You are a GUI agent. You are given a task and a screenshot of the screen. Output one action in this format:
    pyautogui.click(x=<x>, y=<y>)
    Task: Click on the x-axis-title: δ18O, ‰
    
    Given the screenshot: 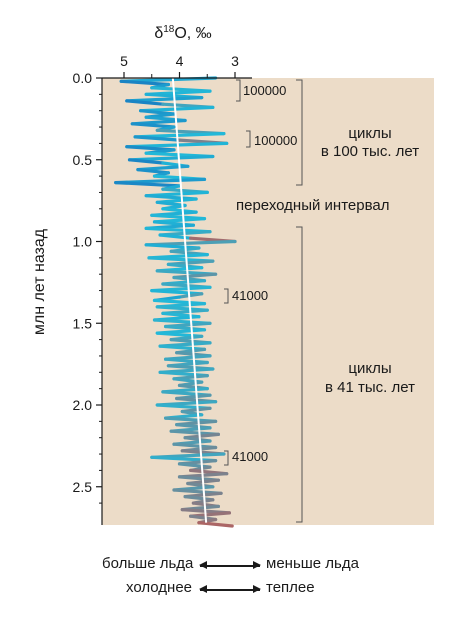 What is the action you would take?
    pyautogui.click(x=182, y=33)
    